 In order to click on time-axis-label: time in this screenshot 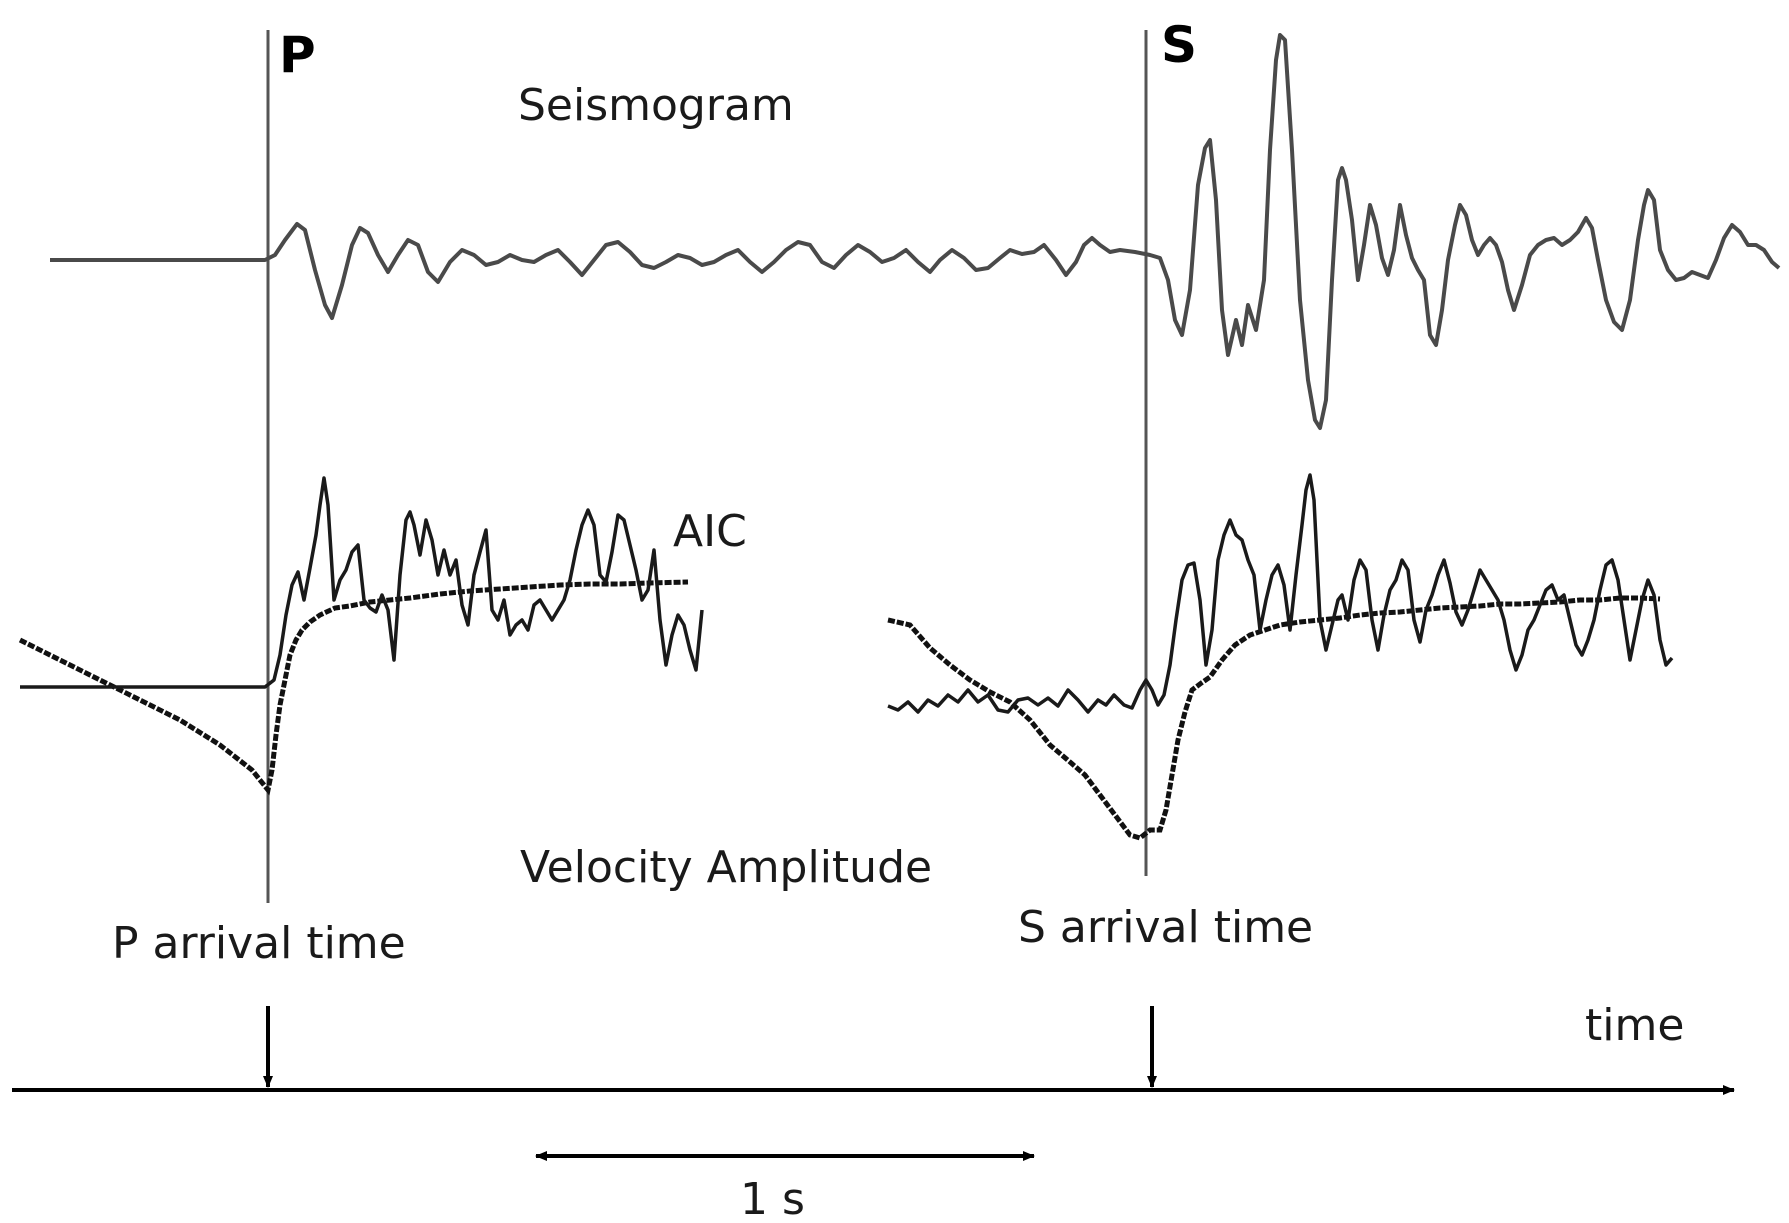, I will do `click(1634, 1025)`.